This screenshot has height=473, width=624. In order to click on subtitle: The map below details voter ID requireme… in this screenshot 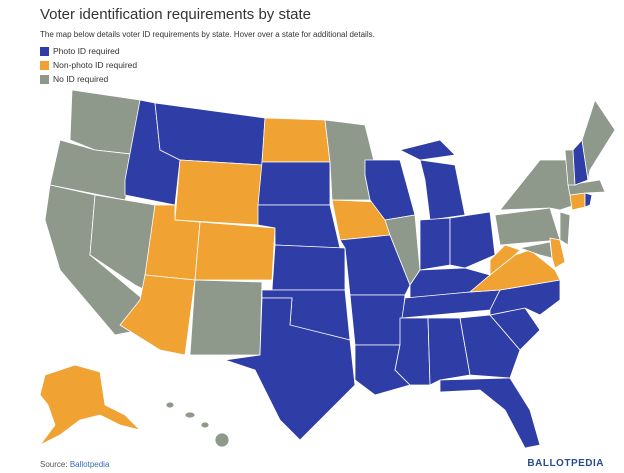, I will do `click(207, 34)`.